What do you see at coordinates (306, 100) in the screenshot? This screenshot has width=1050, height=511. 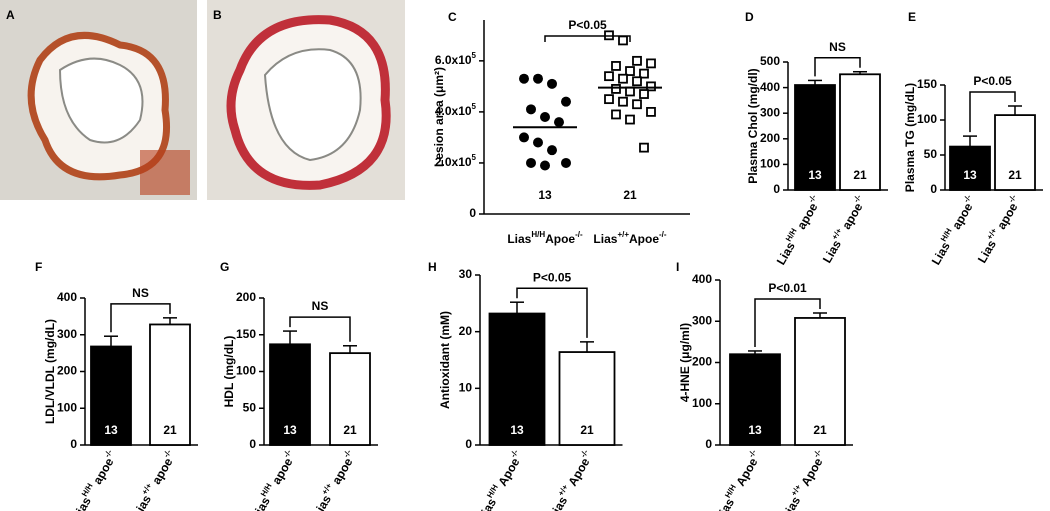 I see `histology-b` at bounding box center [306, 100].